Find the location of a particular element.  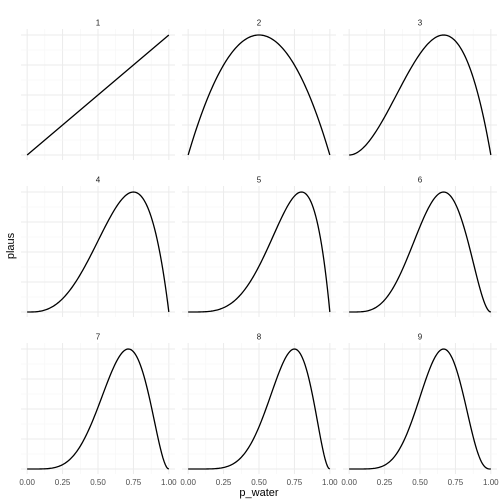

facet-strip-label: 1 is located at coordinates (98, 23).